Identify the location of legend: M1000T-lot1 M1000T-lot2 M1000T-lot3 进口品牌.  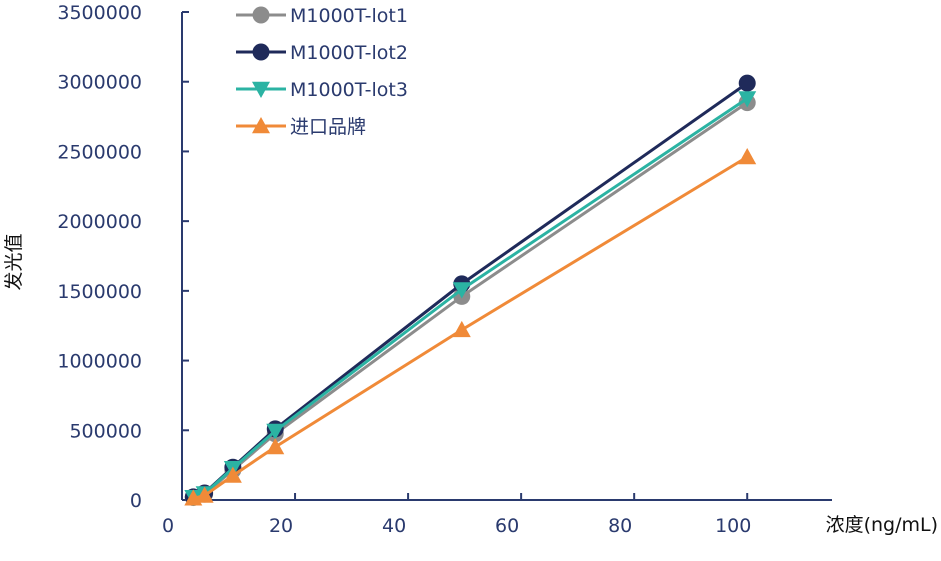
(322, 71).